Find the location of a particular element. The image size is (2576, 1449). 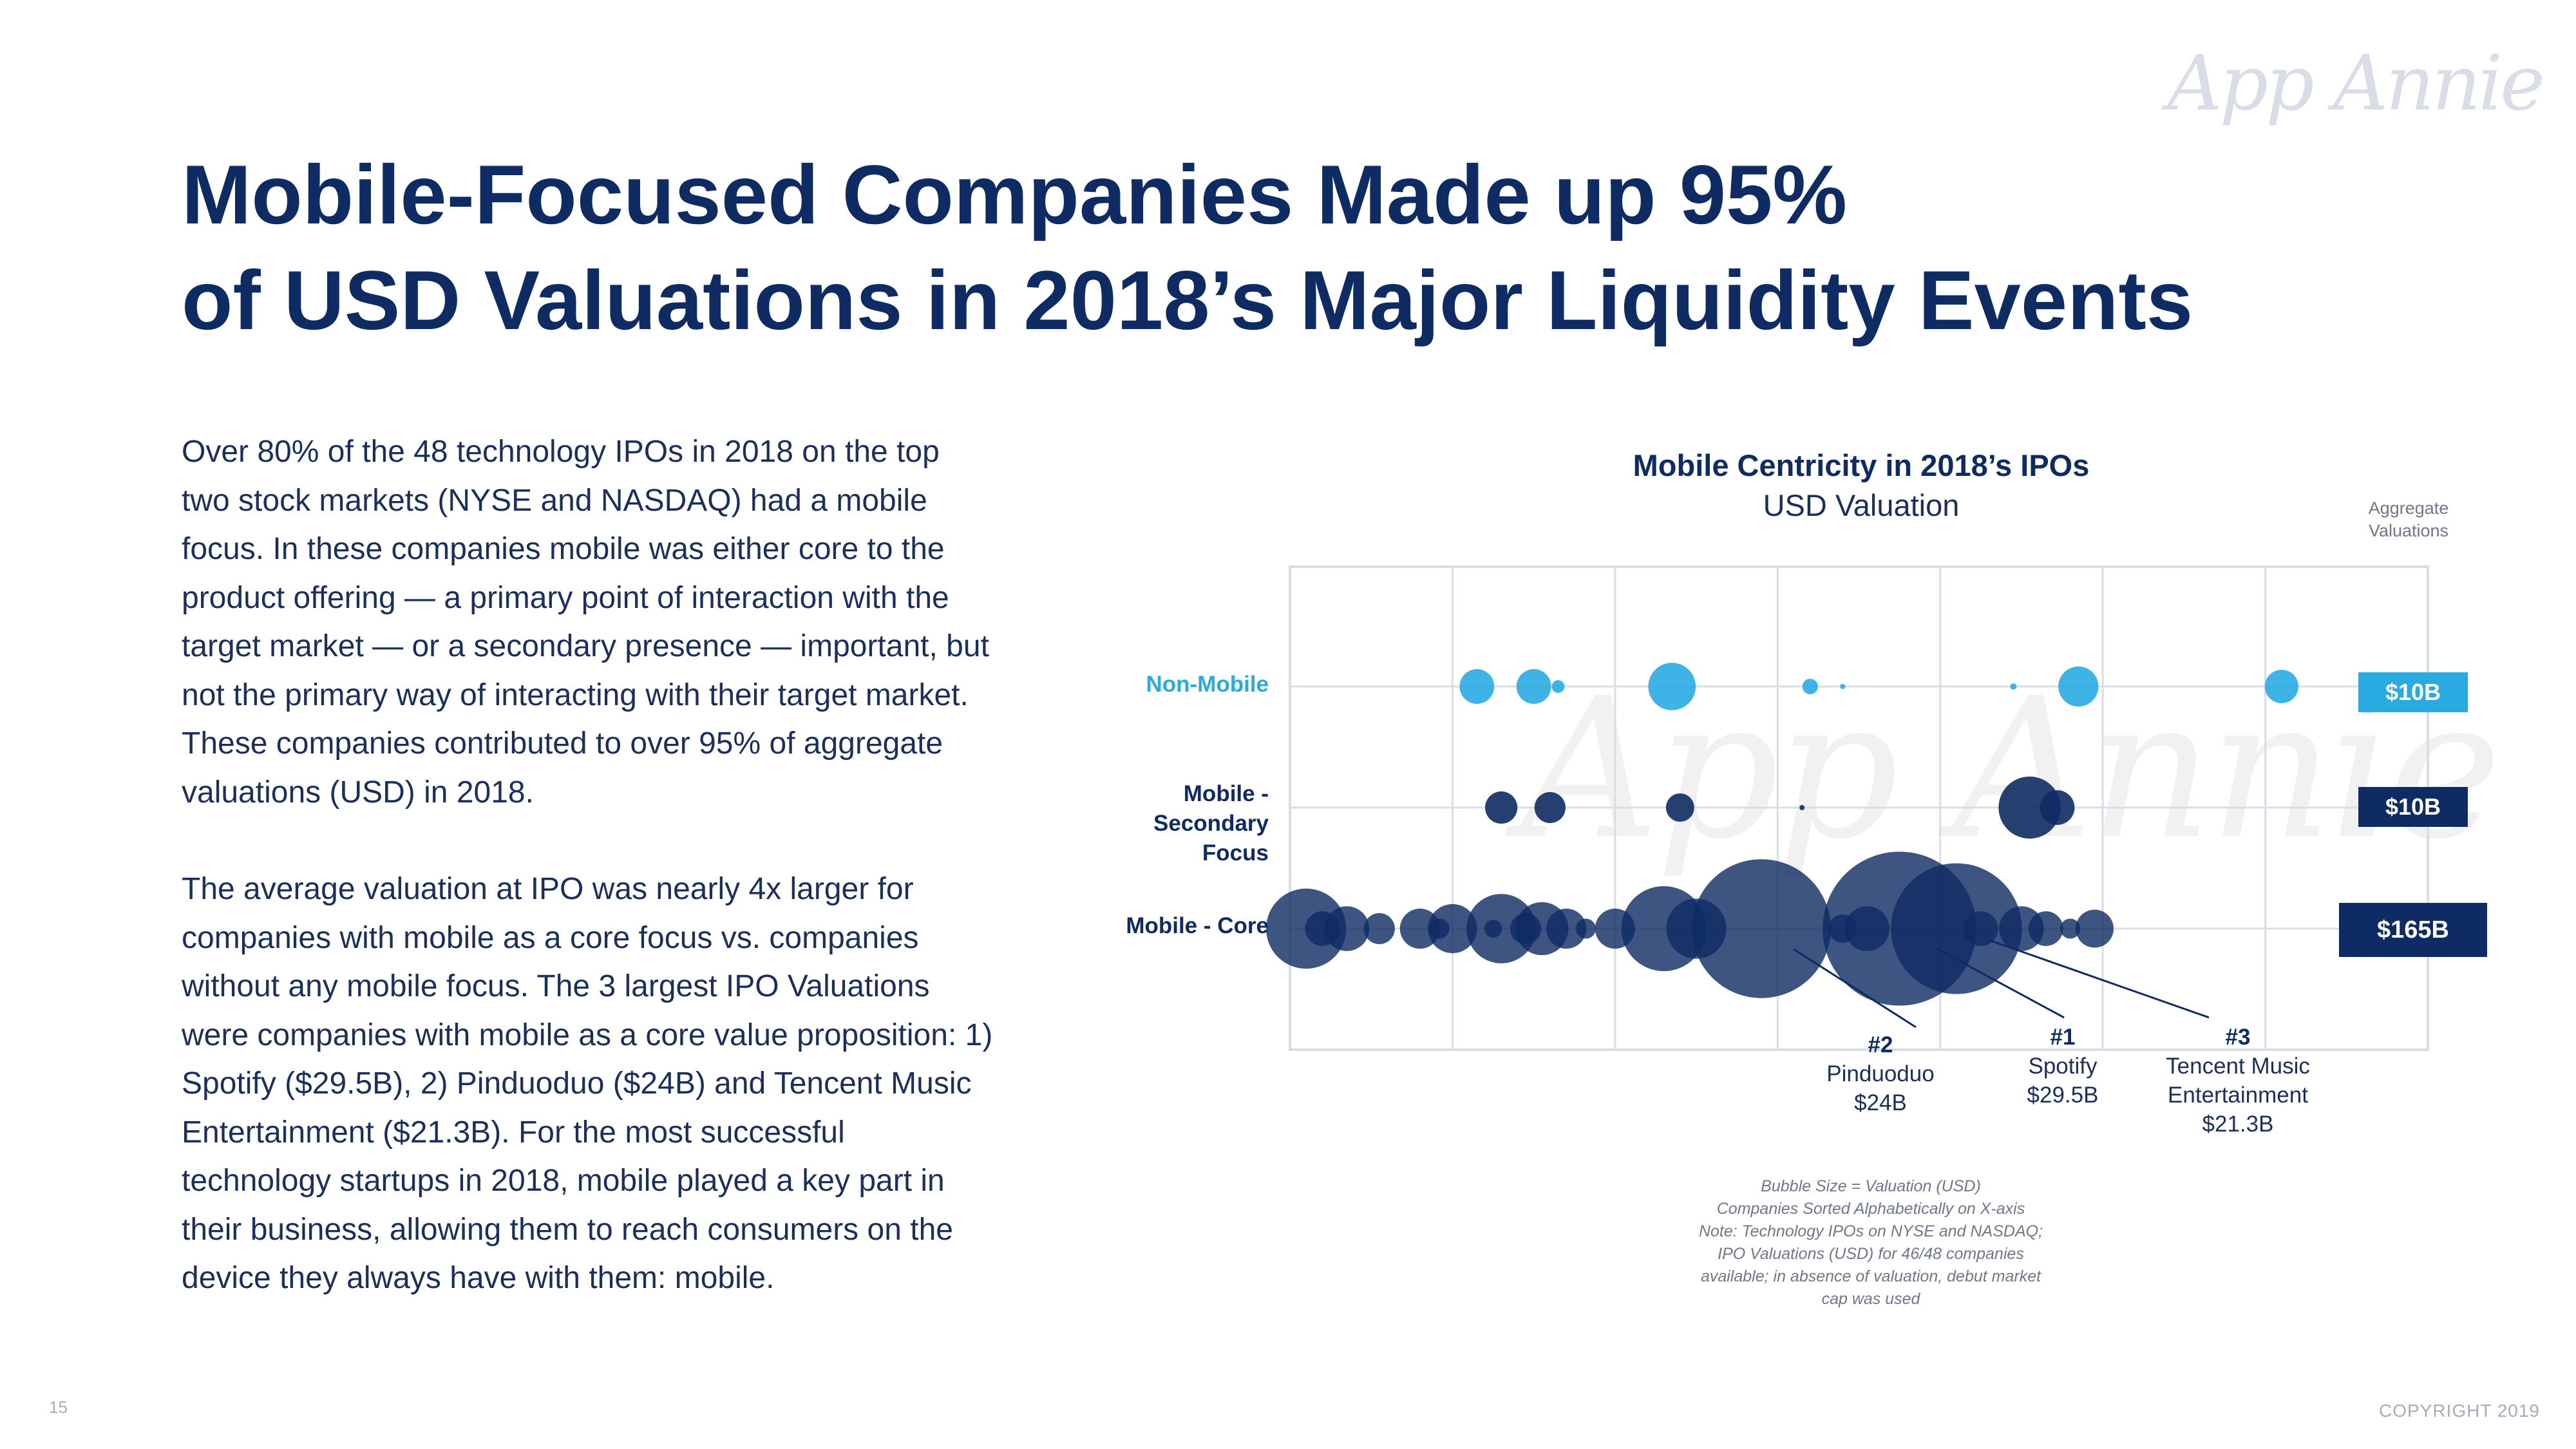

callout-pinduoduo: #2 Pinduoduo $24B is located at coordinates (1880, 1073).